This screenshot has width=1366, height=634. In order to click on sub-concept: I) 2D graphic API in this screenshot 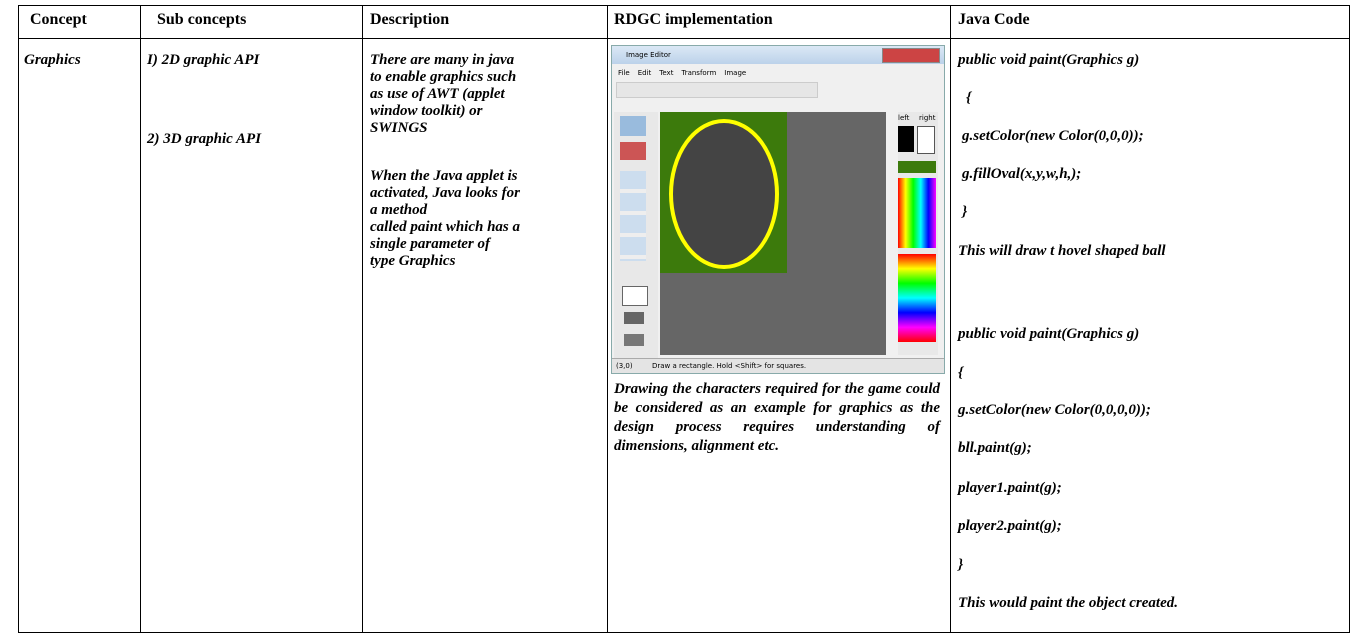, I will do `click(203, 60)`.